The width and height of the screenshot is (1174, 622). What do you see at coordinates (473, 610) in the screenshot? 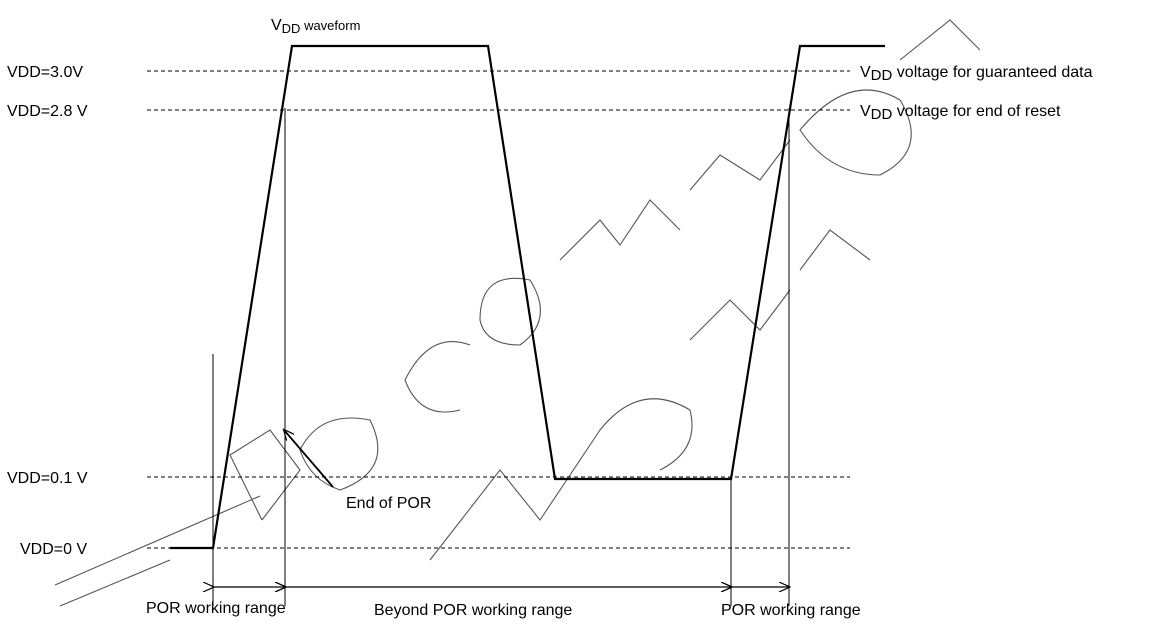
I see `range-label-middle: Beyond POR working range` at bounding box center [473, 610].